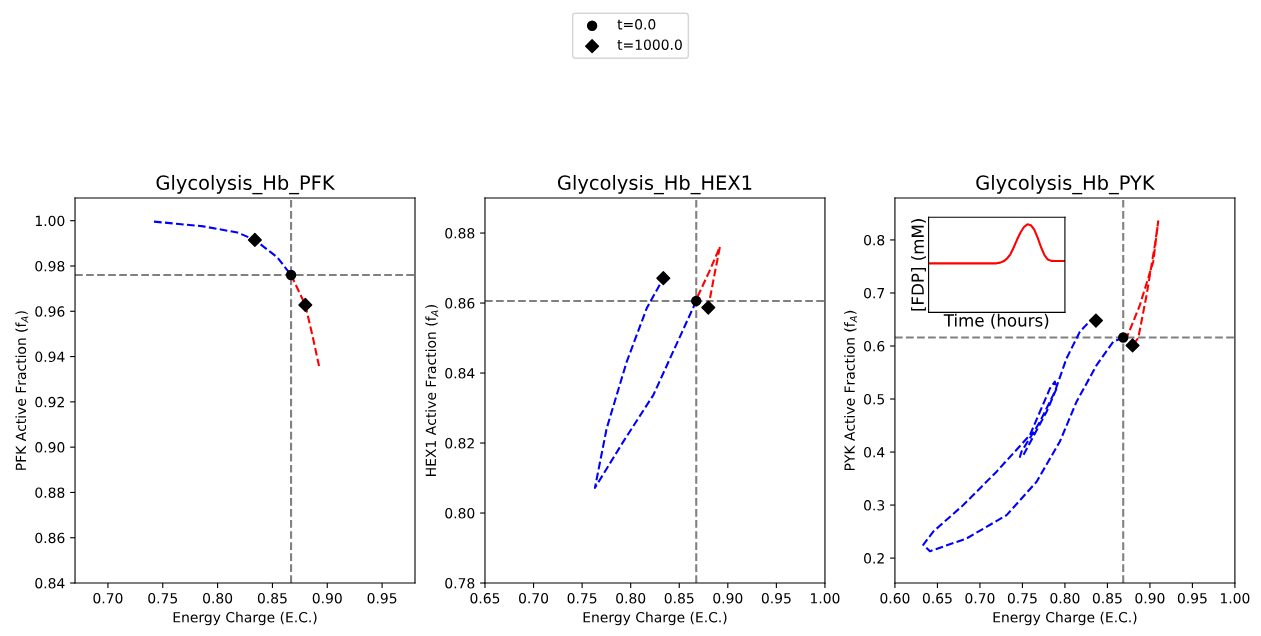 Image resolution: width=1261 pixels, height=636 pixels. I want to click on y-tick-label: 0.8, so click(874, 240).